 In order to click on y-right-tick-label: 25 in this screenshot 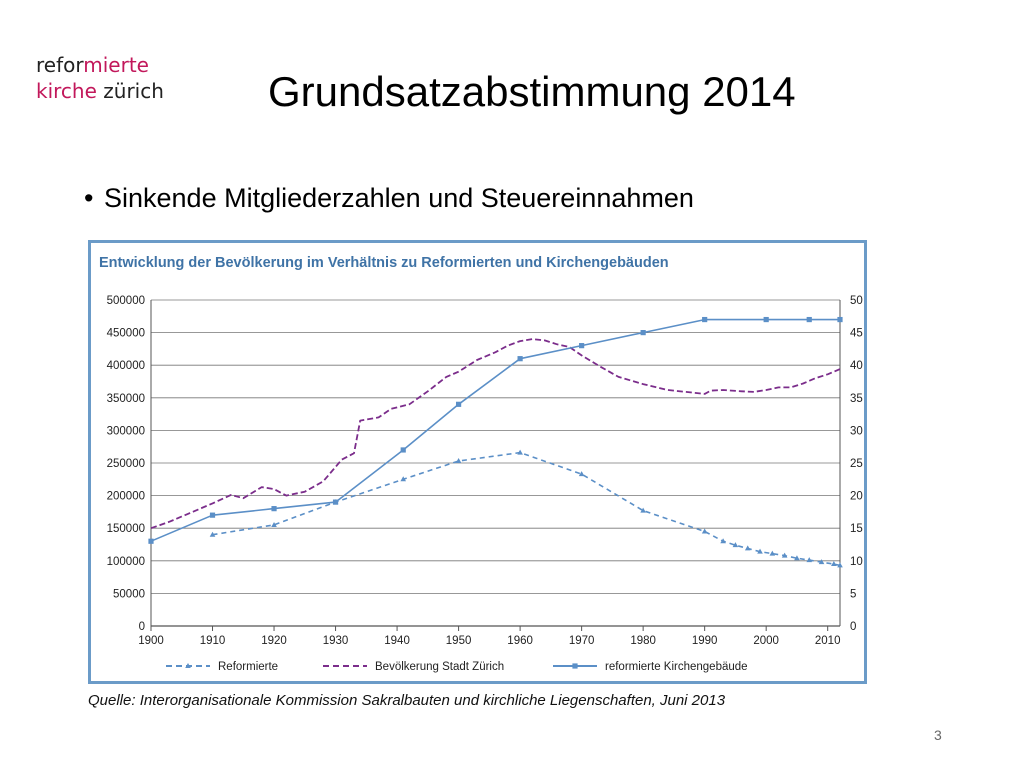, I will do `click(856, 464)`.